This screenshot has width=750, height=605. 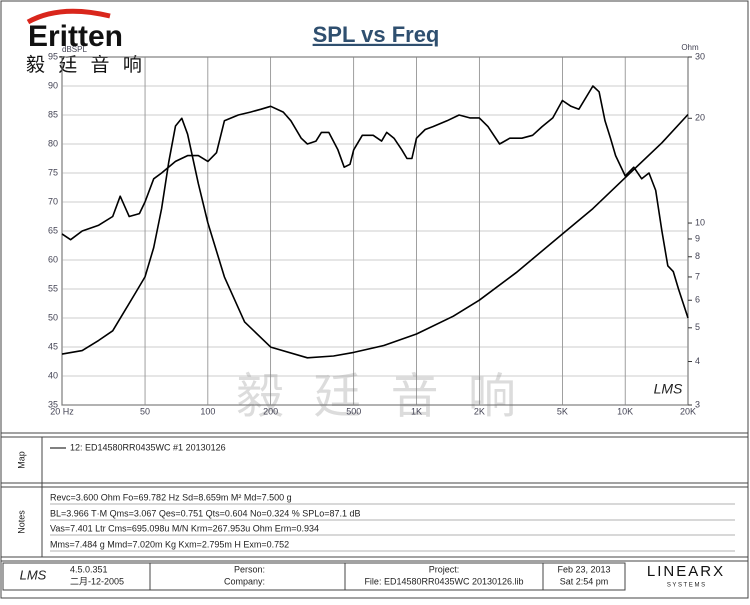 I want to click on vendor: LINEARX, so click(x=686, y=571).